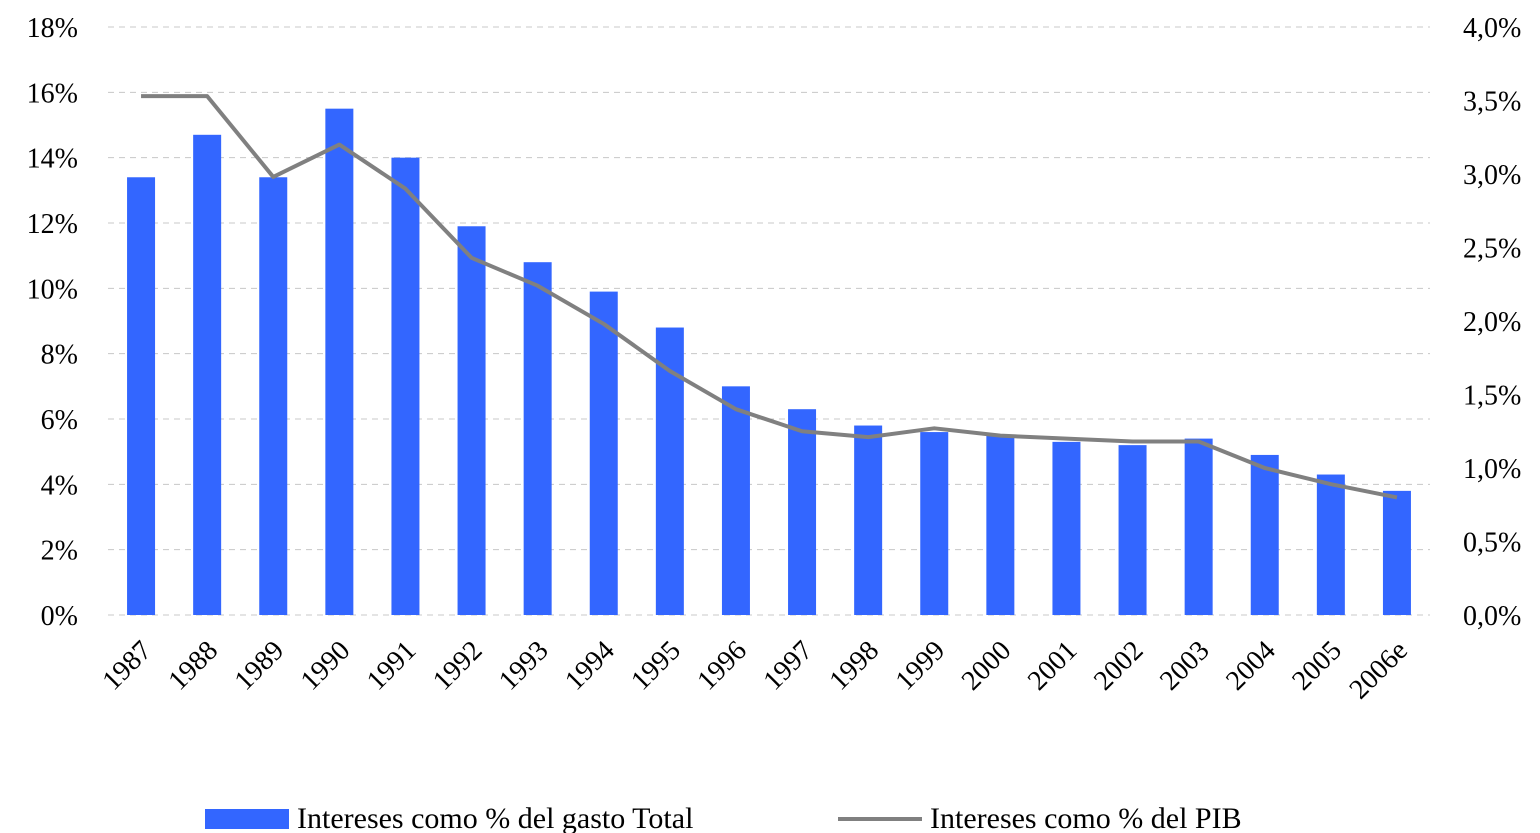 This screenshot has height=833, width=1540. I want to click on x-tick-label: 2001, so click(1053, 666).